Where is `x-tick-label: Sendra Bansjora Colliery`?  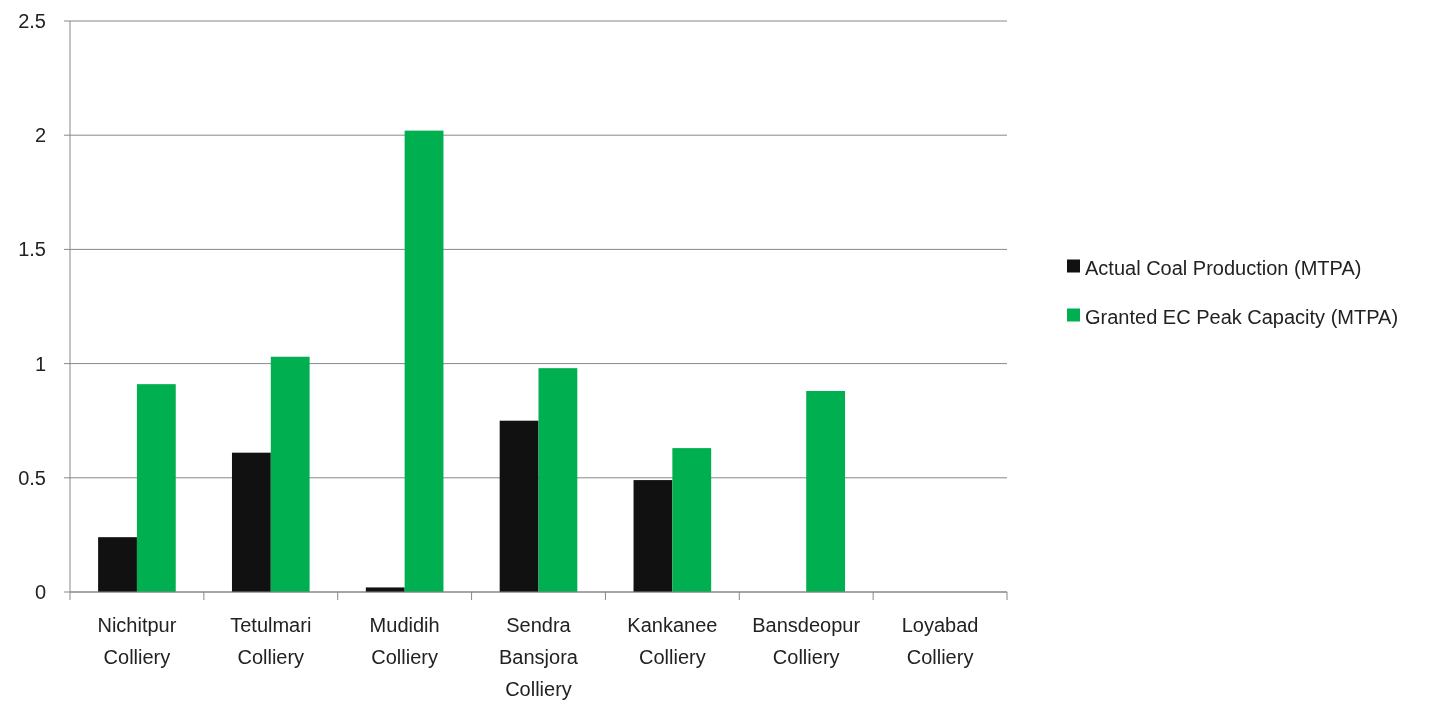
x-tick-label: Sendra Bansjora Colliery is located at coordinates (539, 657).